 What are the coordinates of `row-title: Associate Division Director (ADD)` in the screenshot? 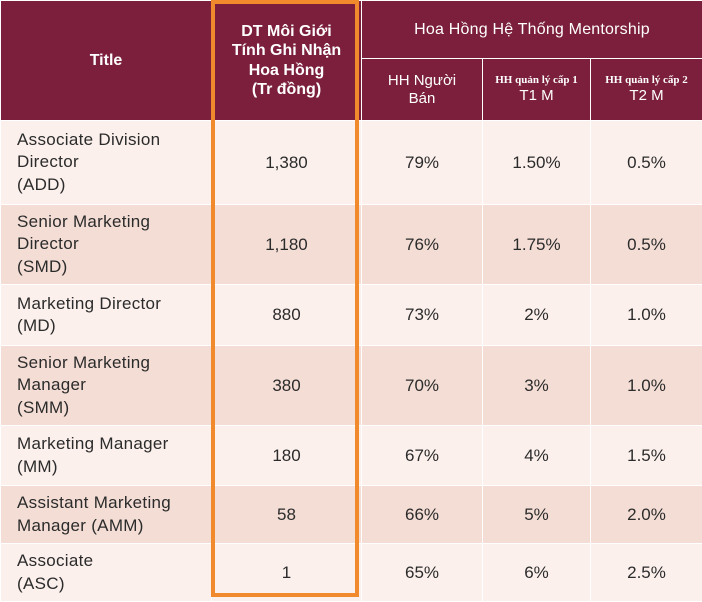 It's located at (106, 163).